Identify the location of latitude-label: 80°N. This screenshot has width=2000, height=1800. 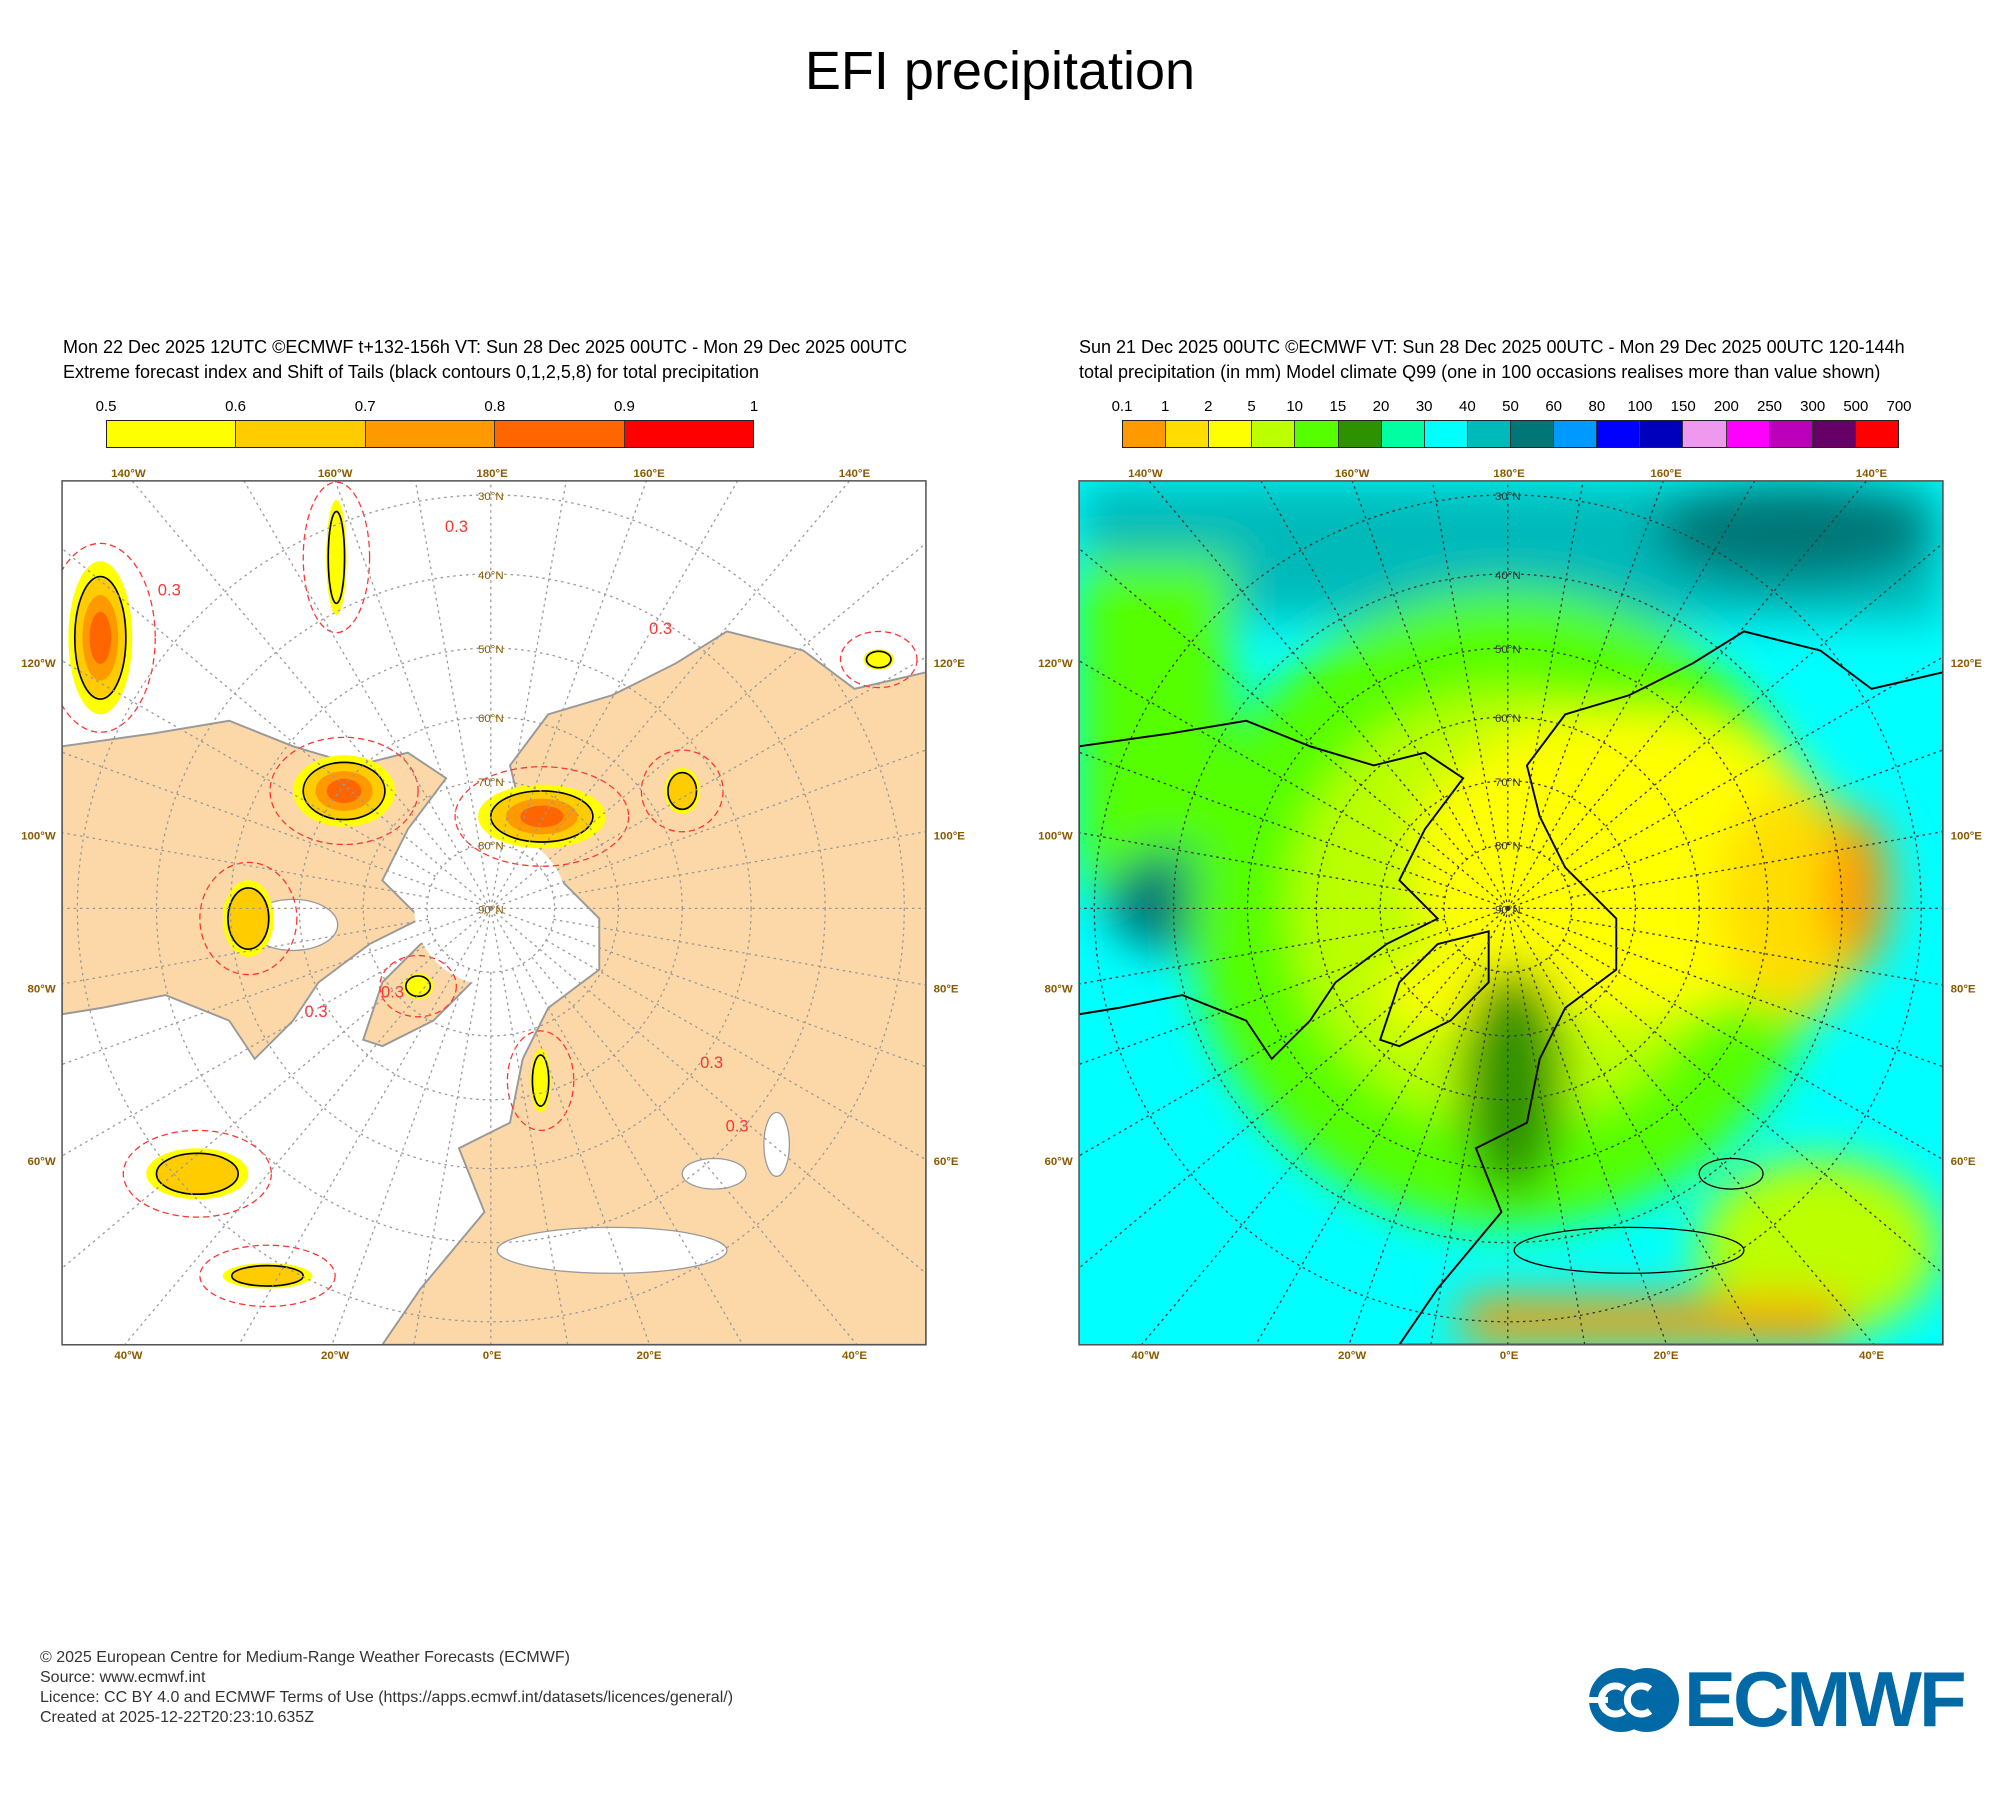
(1508, 847).